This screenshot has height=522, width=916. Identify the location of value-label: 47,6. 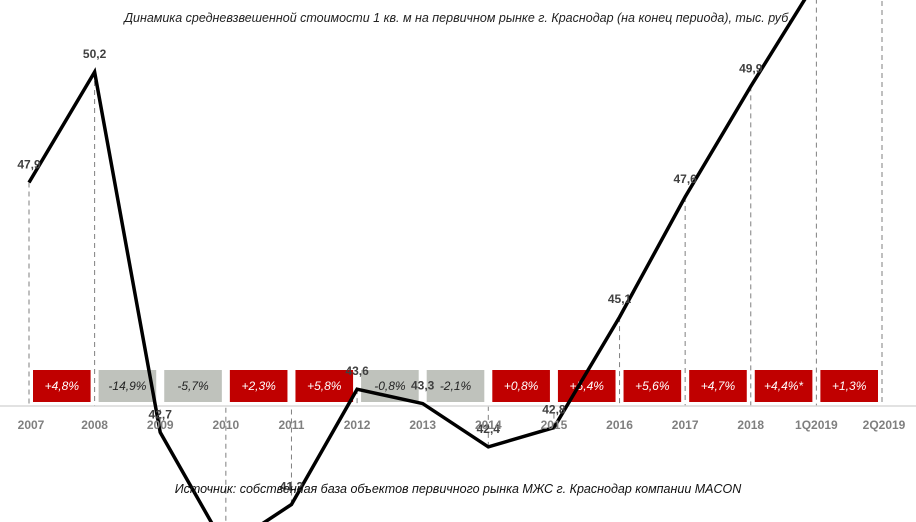
(685, 179).